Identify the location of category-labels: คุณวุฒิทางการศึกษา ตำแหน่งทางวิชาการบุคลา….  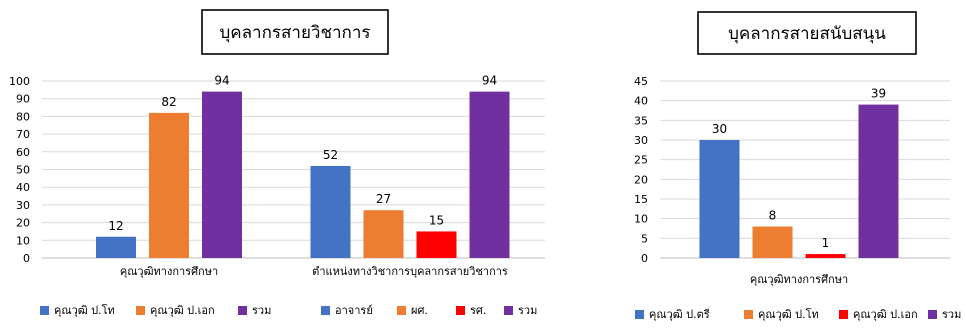
(314, 271).